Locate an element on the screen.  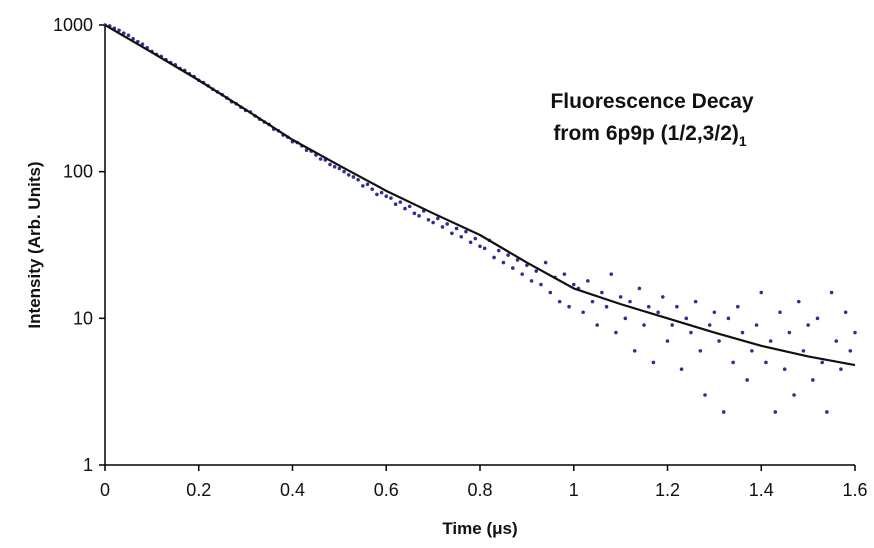
x-tick-label: 0 is located at coordinates (105, 490).